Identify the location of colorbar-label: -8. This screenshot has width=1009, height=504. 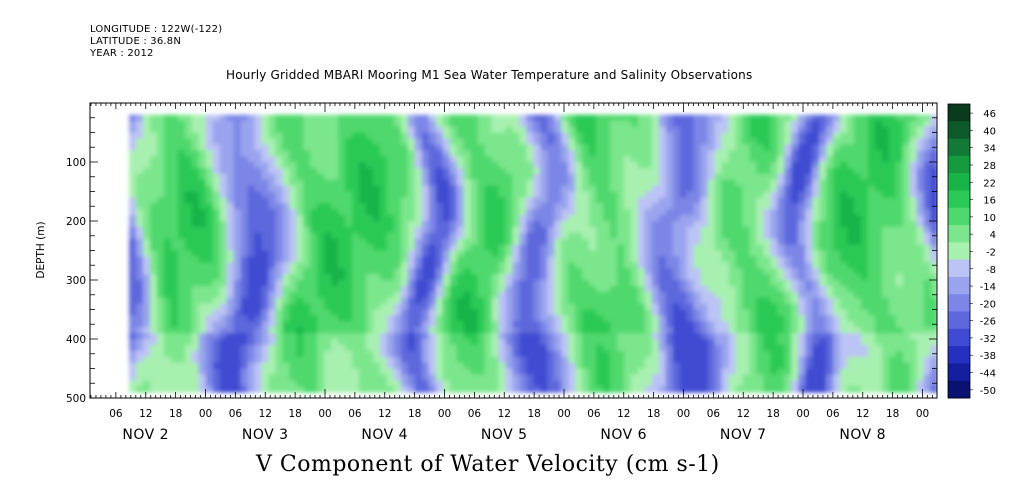
(991, 270).